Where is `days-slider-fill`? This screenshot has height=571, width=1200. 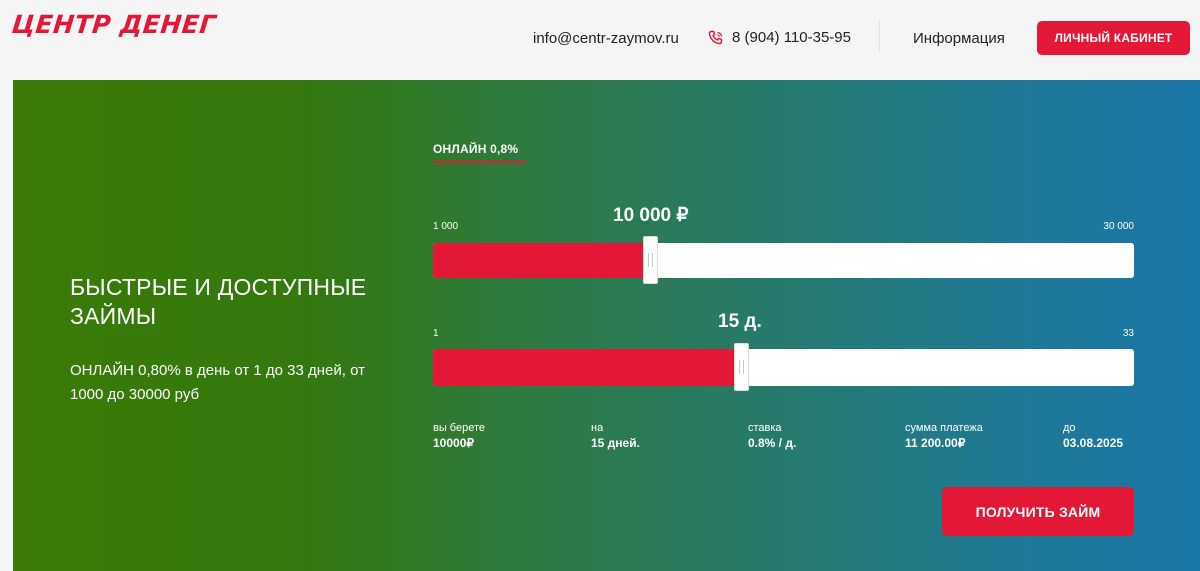 days-slider-fill is located at coordinates (587, 367).